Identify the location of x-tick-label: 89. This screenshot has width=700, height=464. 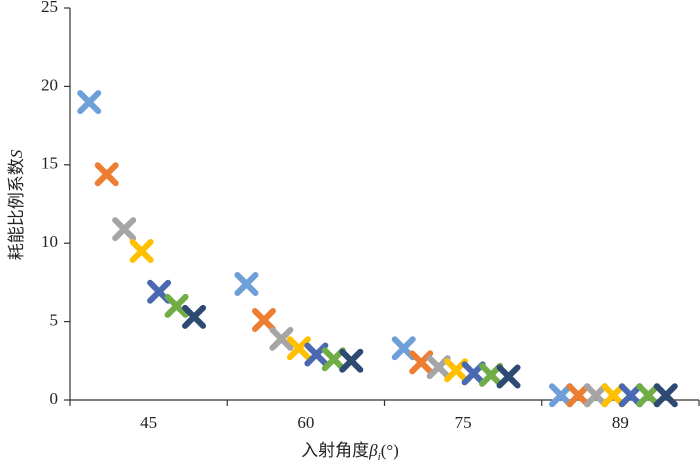
(620, 422).